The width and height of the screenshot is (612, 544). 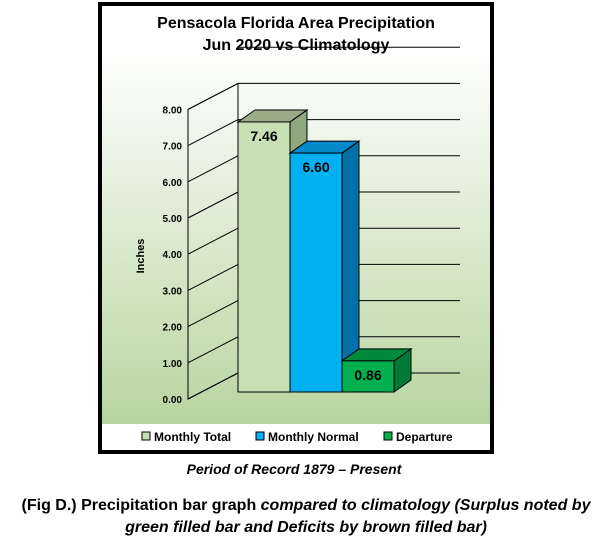 I want to click on bar-data-label: 6.60, so click(x=315, y=167).